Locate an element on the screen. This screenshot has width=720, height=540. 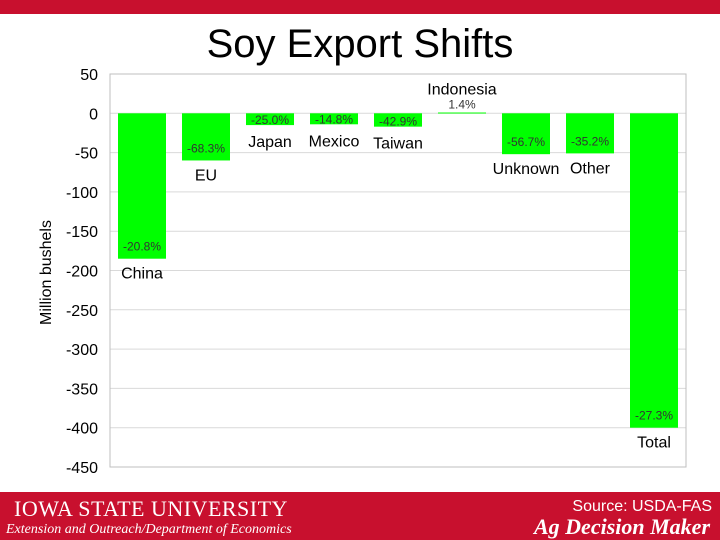
data-label: -20.8% is located at coordinates (142, 247).